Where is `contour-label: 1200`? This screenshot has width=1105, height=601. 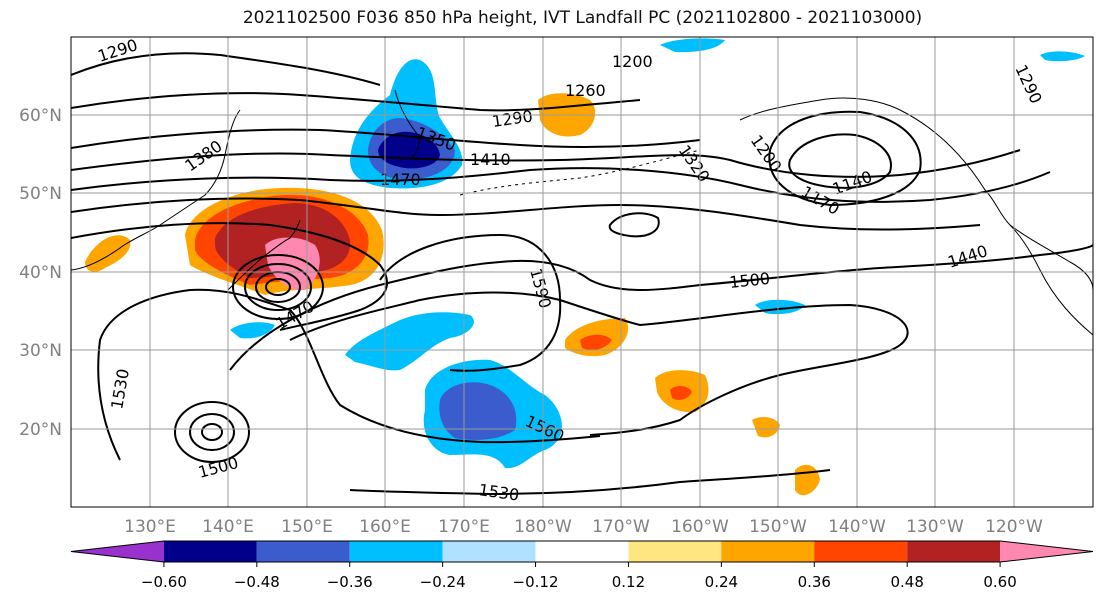
contour-label: 1200 is located at coordinates (632, 61).